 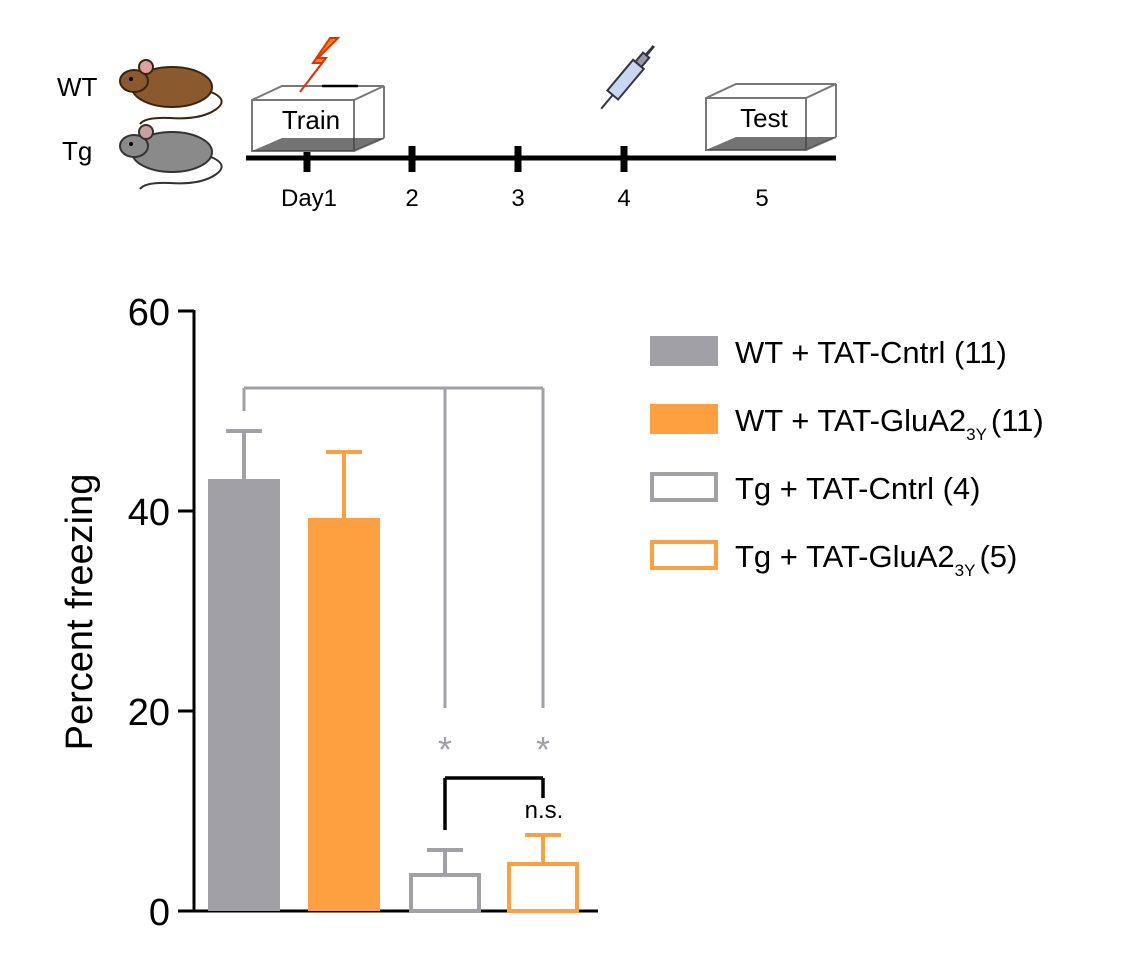 What do you see at coordinates (871, 352) in the screenshot?
I see `legend-label: WT + TAT-Cntrl (11)` at bounding box center [871, 352].